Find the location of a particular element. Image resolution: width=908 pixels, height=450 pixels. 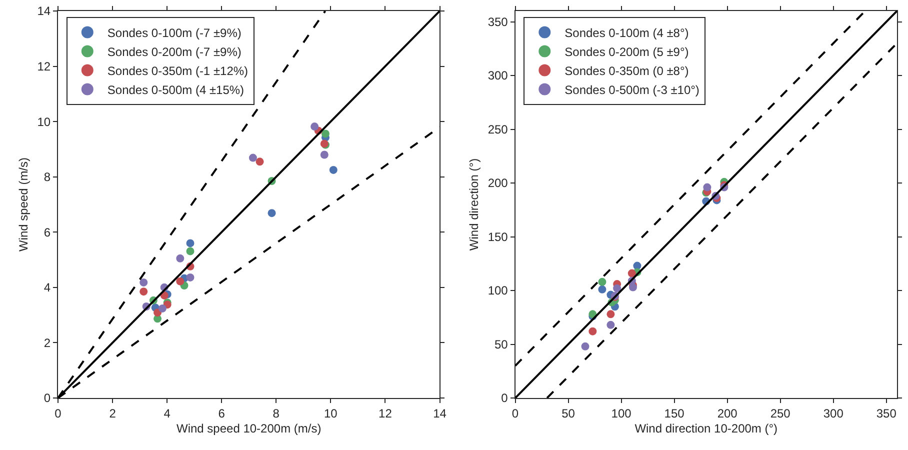

legend-label: Sondes 0-200m (5 ±9°) is located at coordinates (626, 51).